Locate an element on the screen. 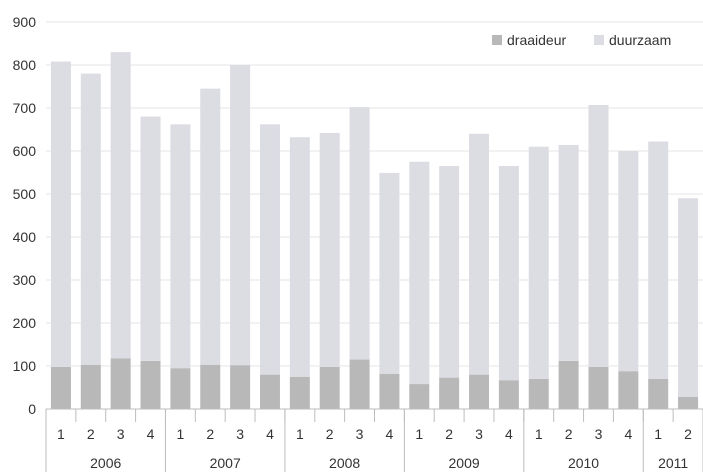 This screenshot has height=472, width=703. x-group-label: 2009 is located at coordinates (464, 463).